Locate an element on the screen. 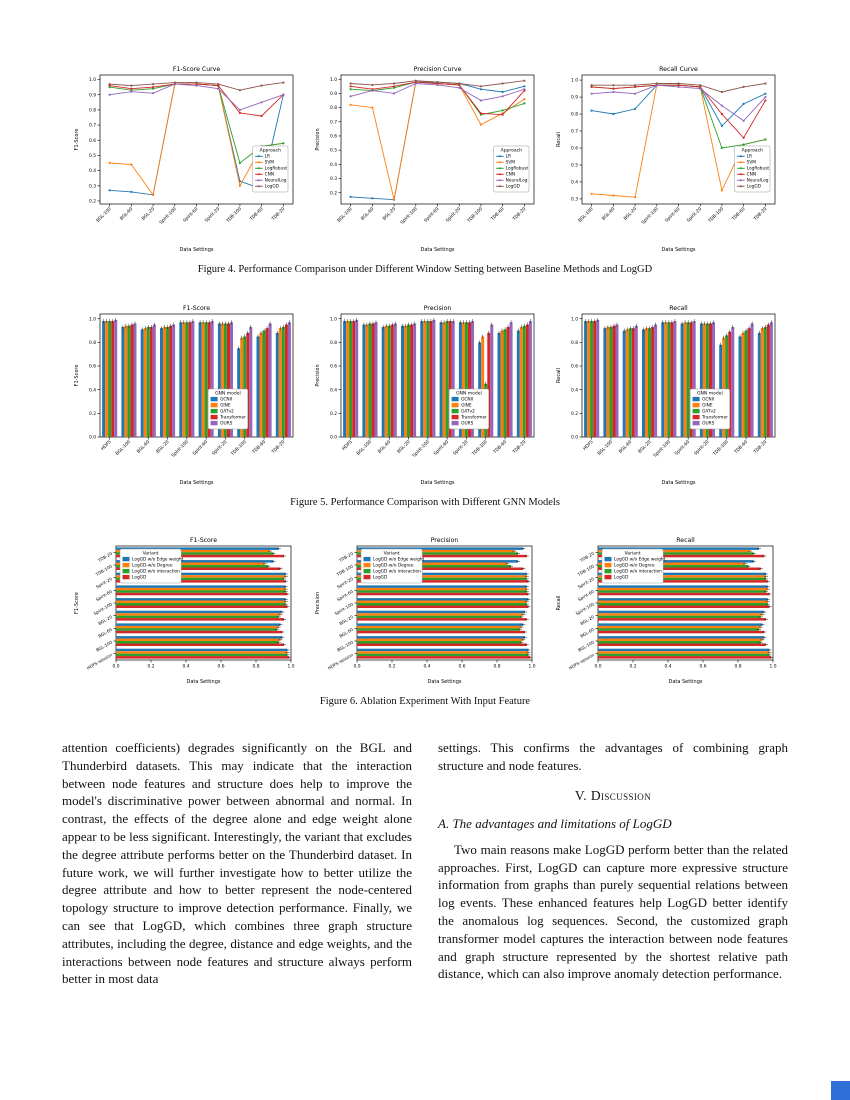  svg-text: GNN model is located at coordinates (228, 394).